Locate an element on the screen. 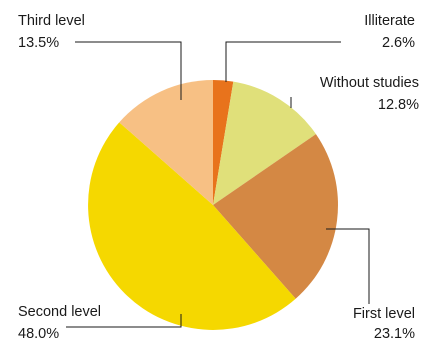  label-third-level-name: Third level is located at coordinates (51, 21).